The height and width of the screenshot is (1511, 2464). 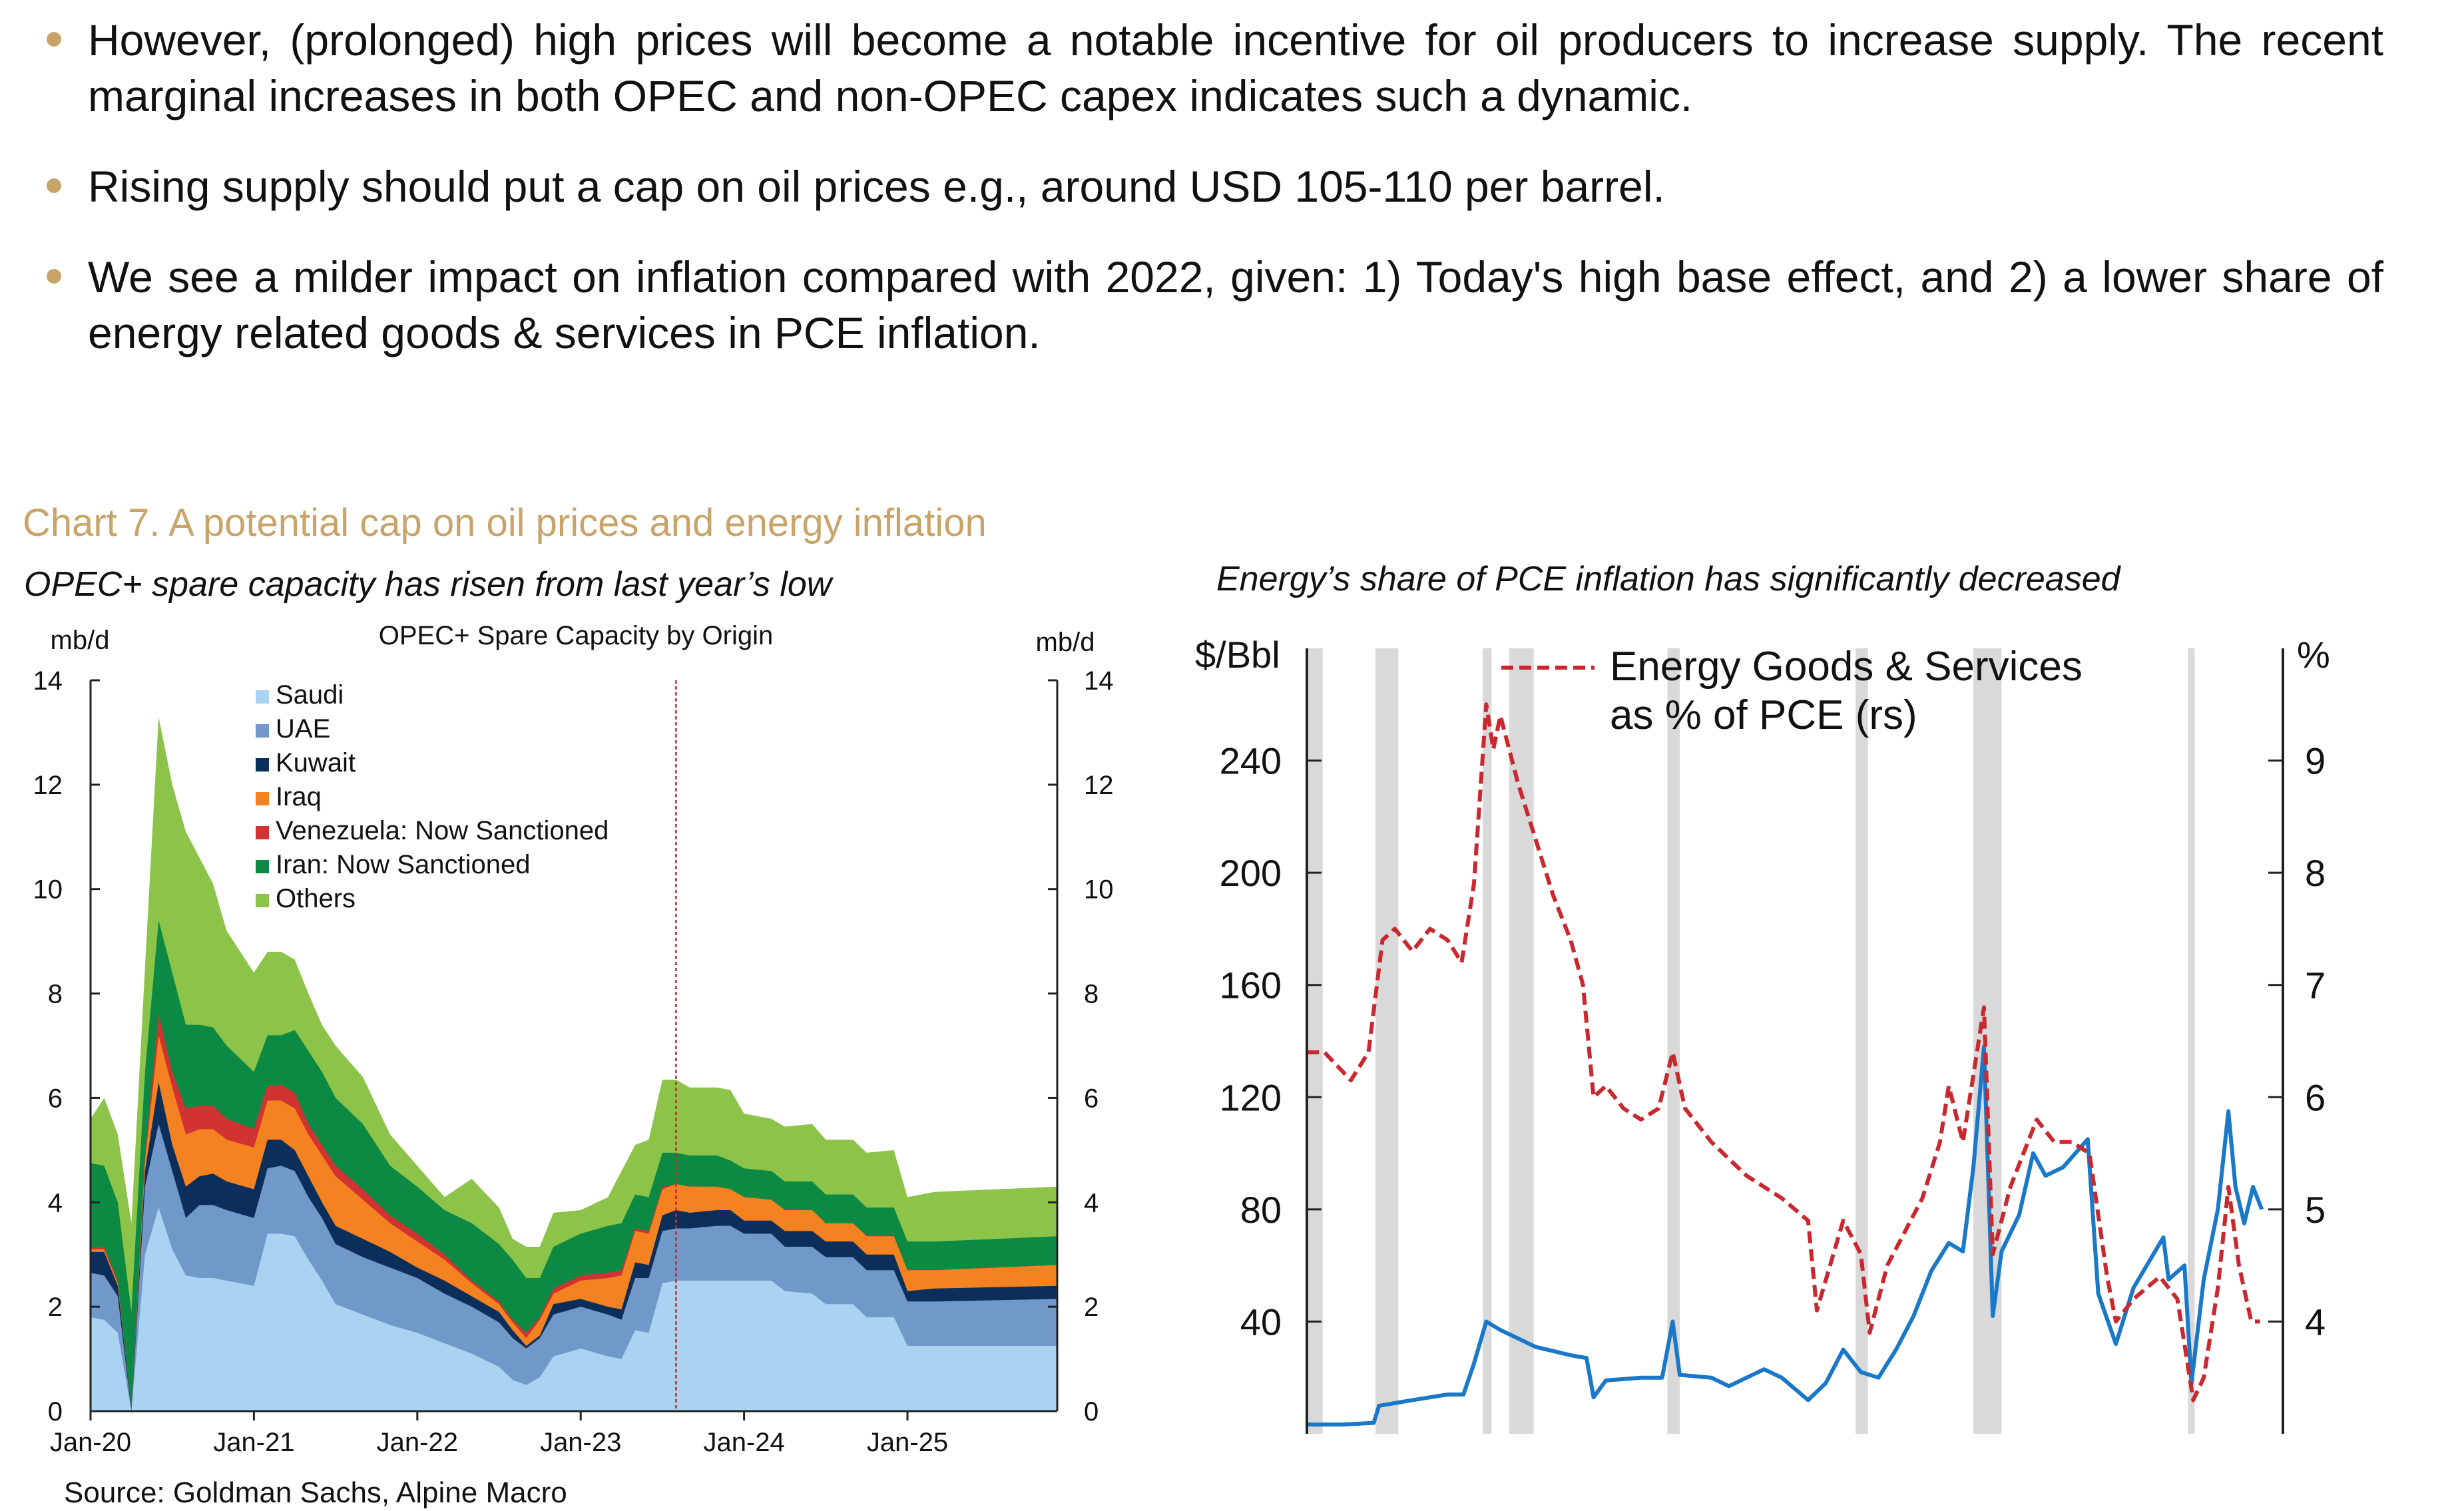 What do you see at coordinates (743, 1443) in the screenshot?
I see `x-tick-label: Jan-24` at bounding box center [743, 1443].